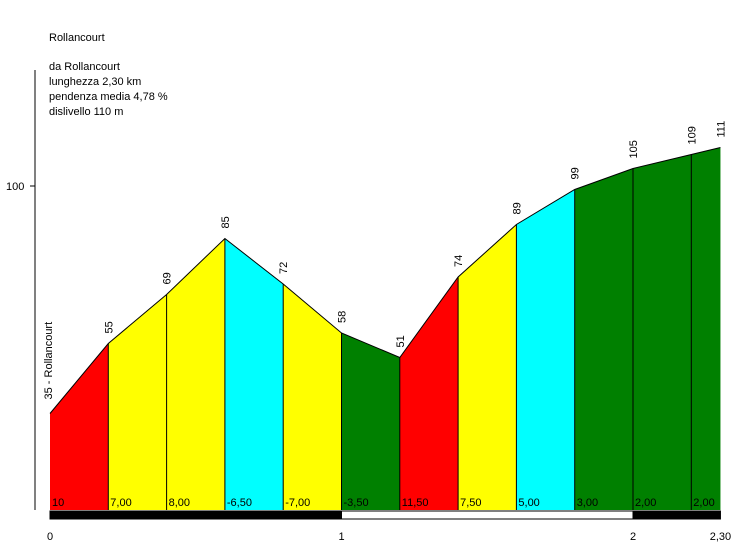 Image resolution: width=750 pixels, height=550 pixels. What do you see at coordinates (576, 173) in the screenshot?
I see `altitude-label: 99` at bounding box center [576, 173].